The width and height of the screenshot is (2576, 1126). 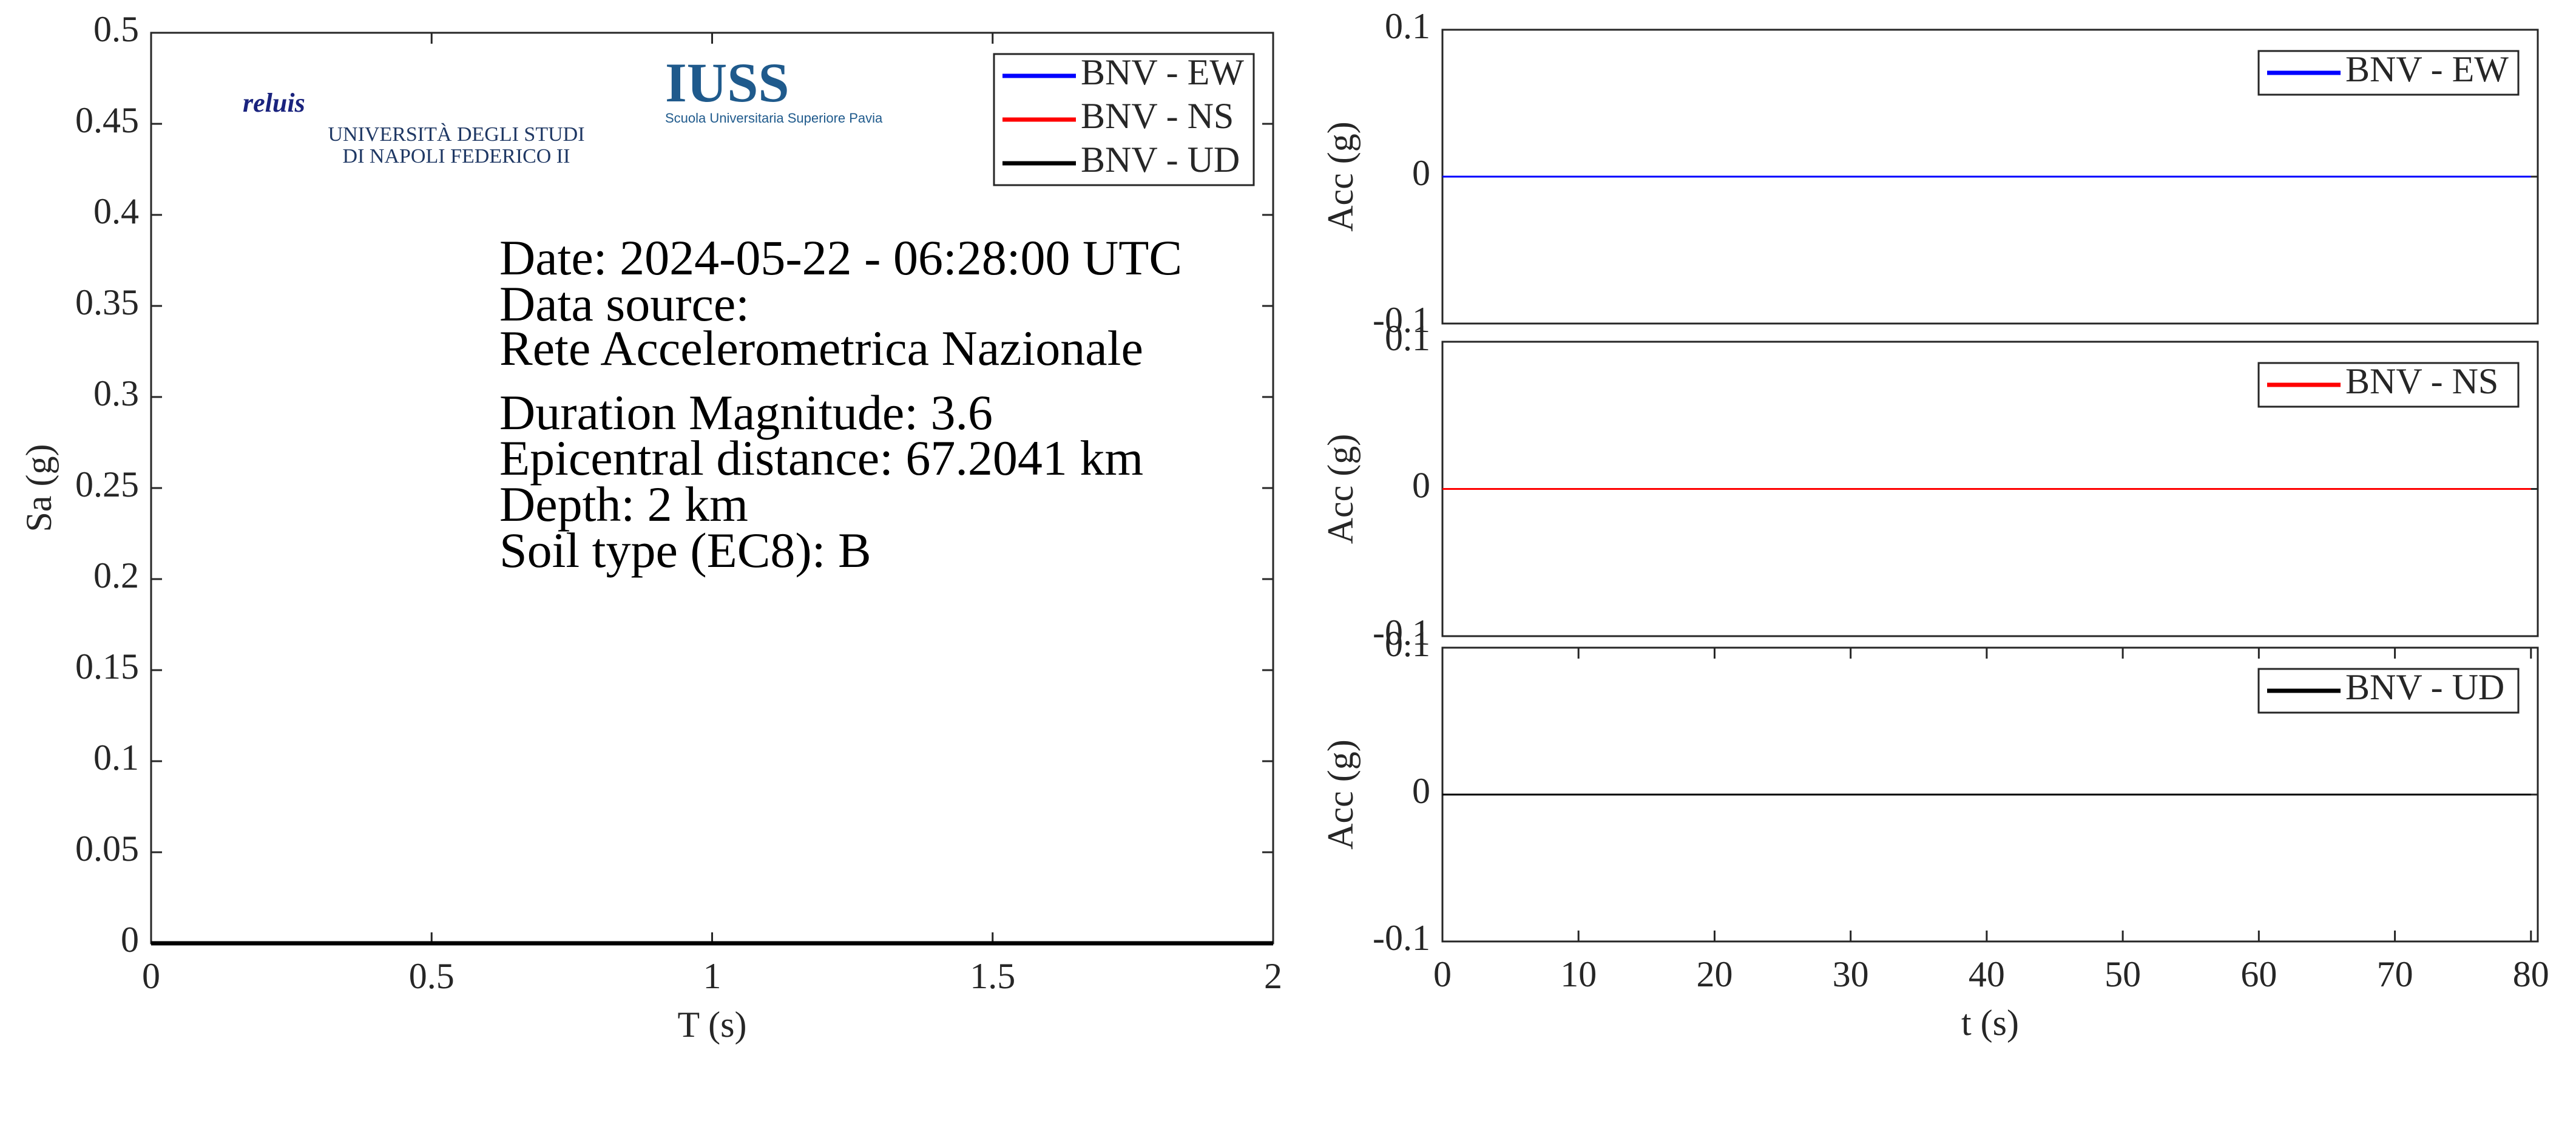 What do you see at coordinates (1273, 976) in the screenshot?
I see `x-tick-label: 2` at bounding box center [1273, 976].